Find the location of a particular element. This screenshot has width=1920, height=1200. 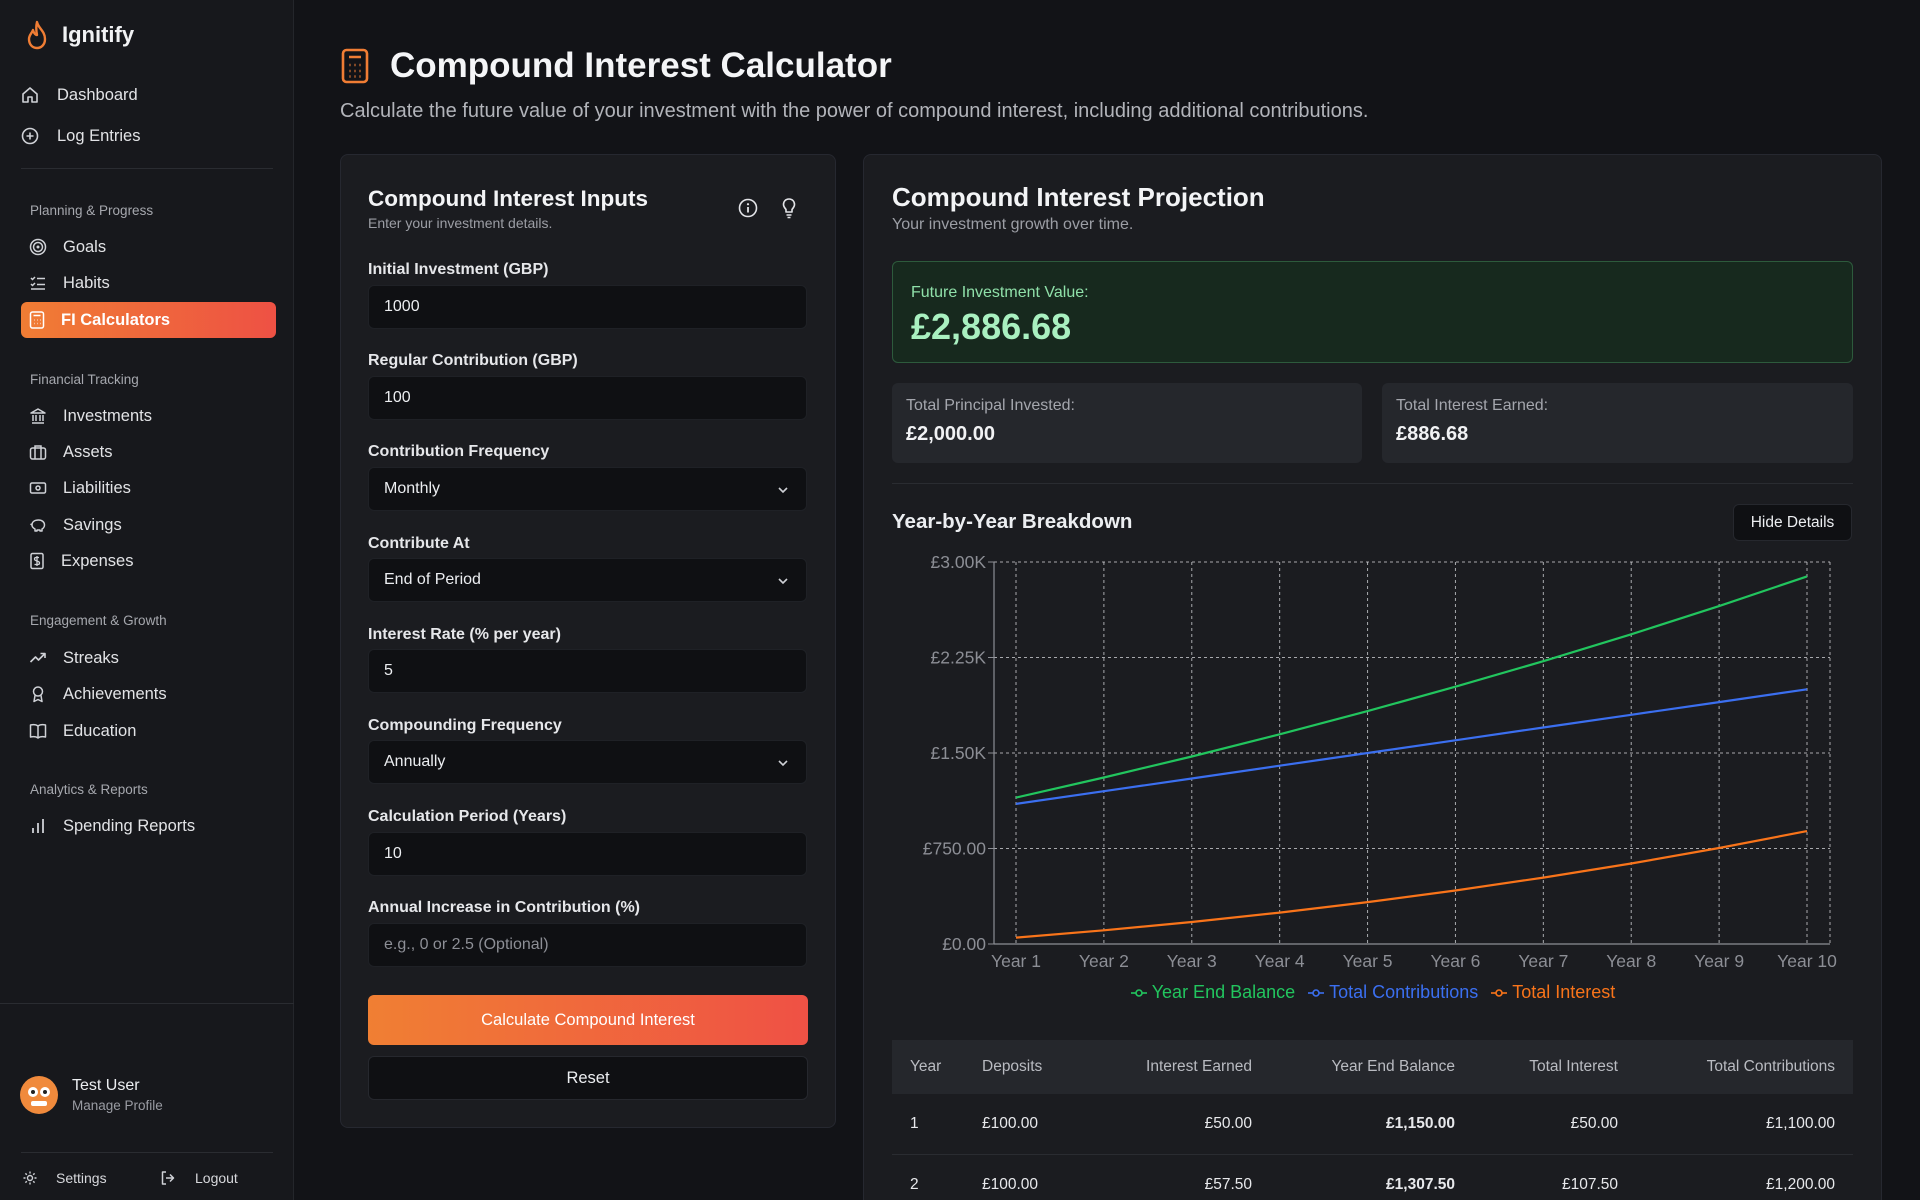

sidebar-item-investments: Investments is located at coordinates (148, 416).